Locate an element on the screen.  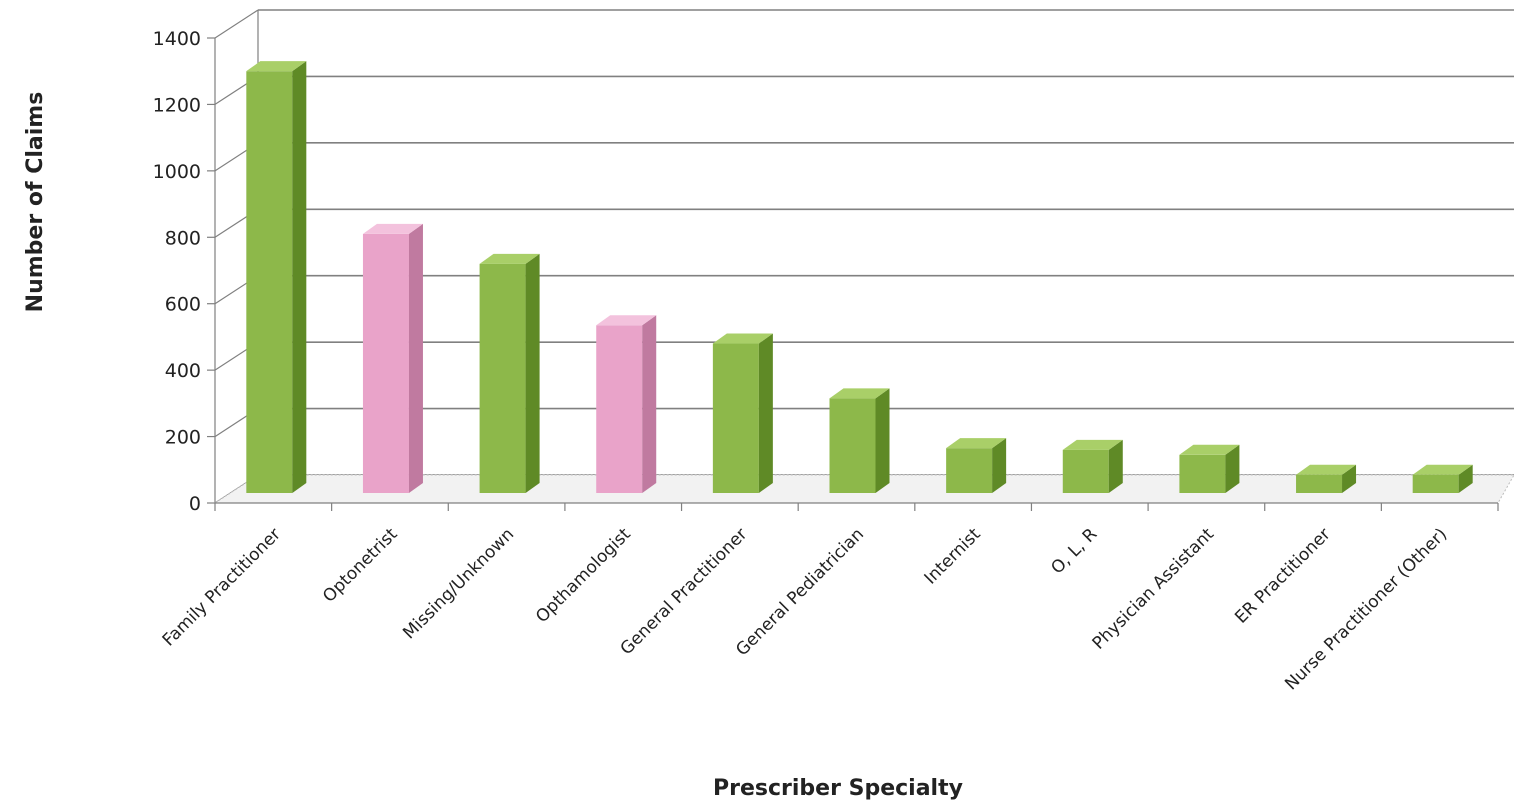
x-tick-label: General Pediatrician is located at coordinates (800, 592).